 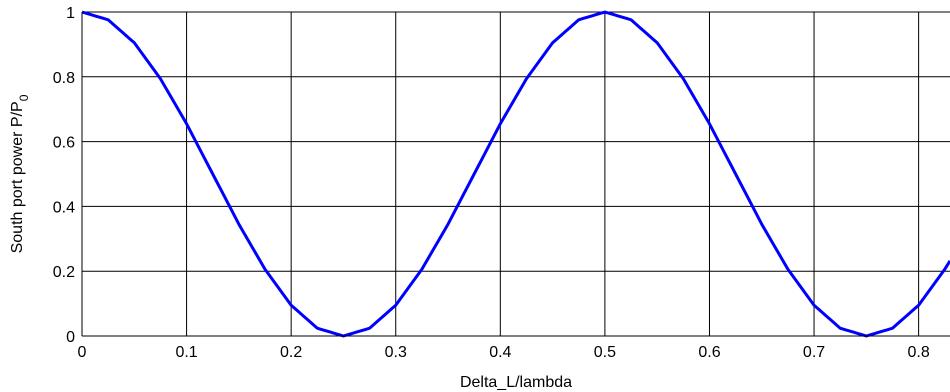 I want to click on x-tick-label: 0.5, so click(x=605, y=352).